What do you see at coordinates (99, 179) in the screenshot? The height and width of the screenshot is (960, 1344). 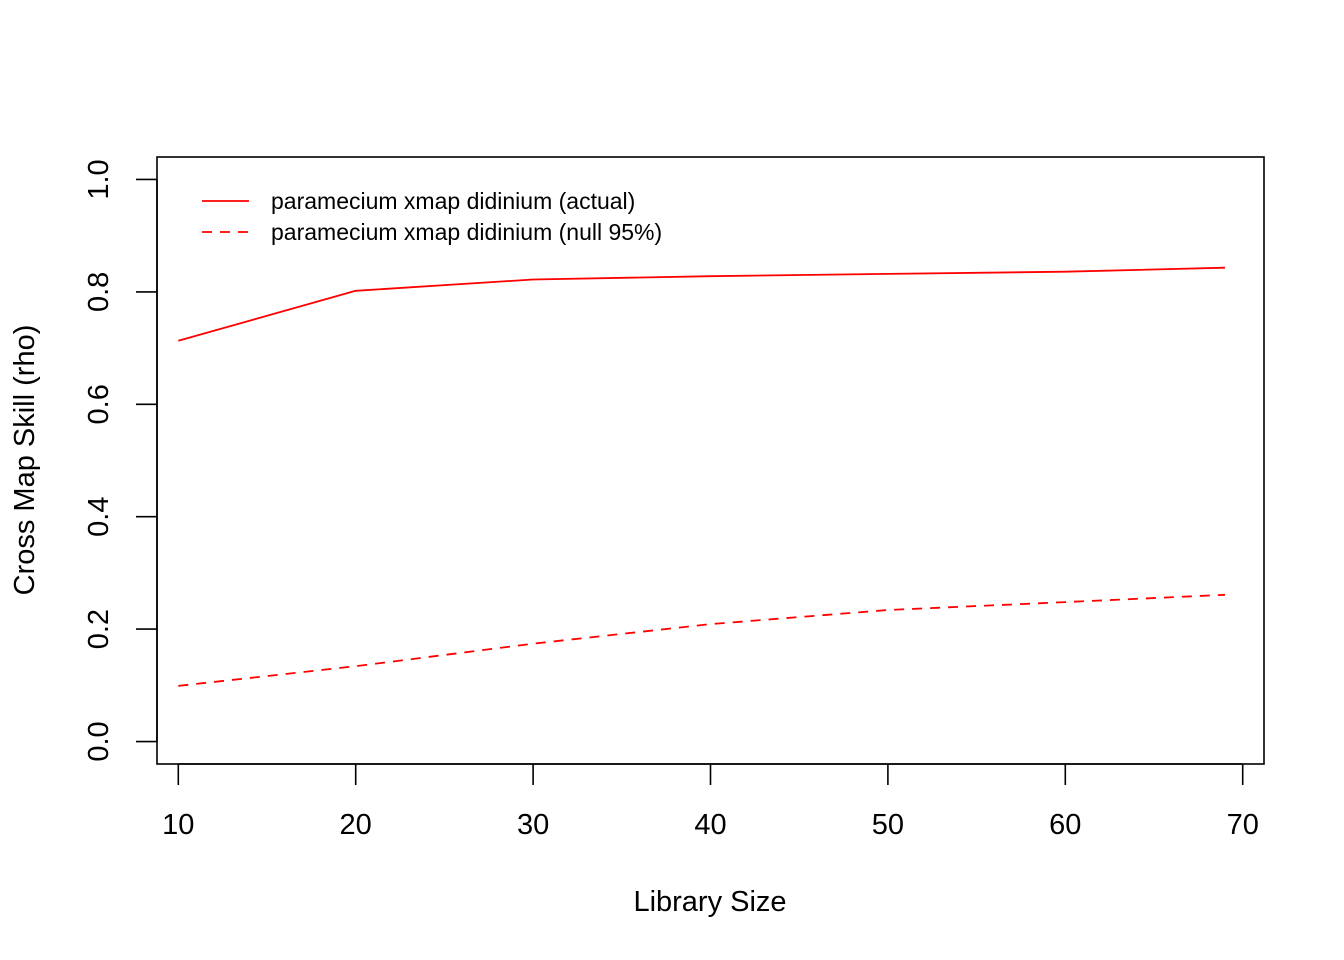 I see `y-tick-label: 1.0` at bounding box center [99, 179].